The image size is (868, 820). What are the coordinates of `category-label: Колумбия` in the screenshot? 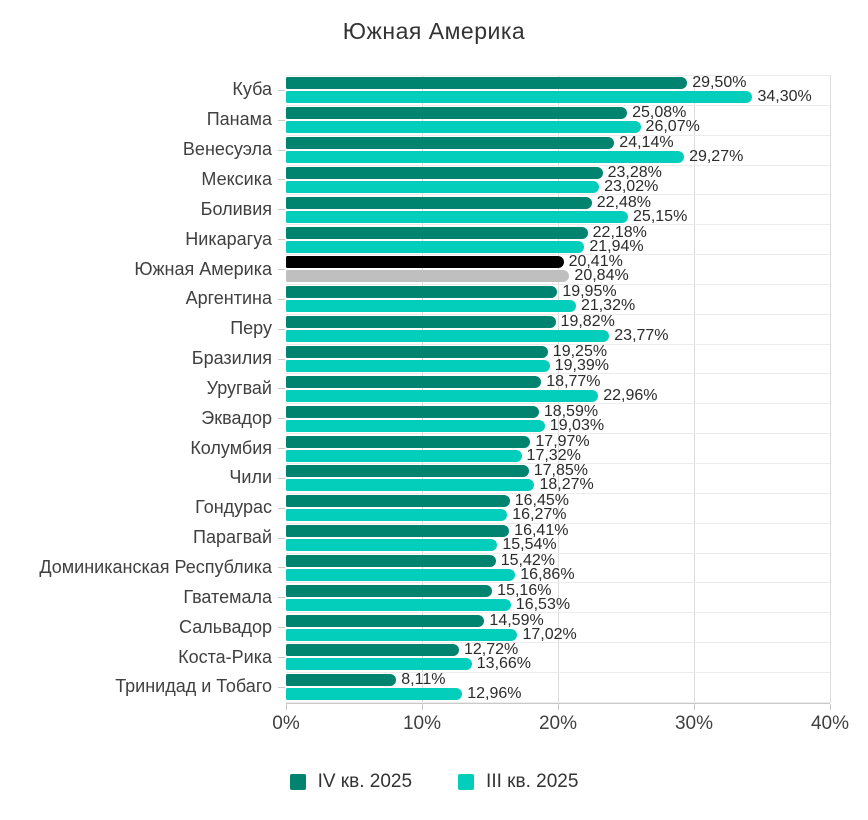 It's located at (143, 448).